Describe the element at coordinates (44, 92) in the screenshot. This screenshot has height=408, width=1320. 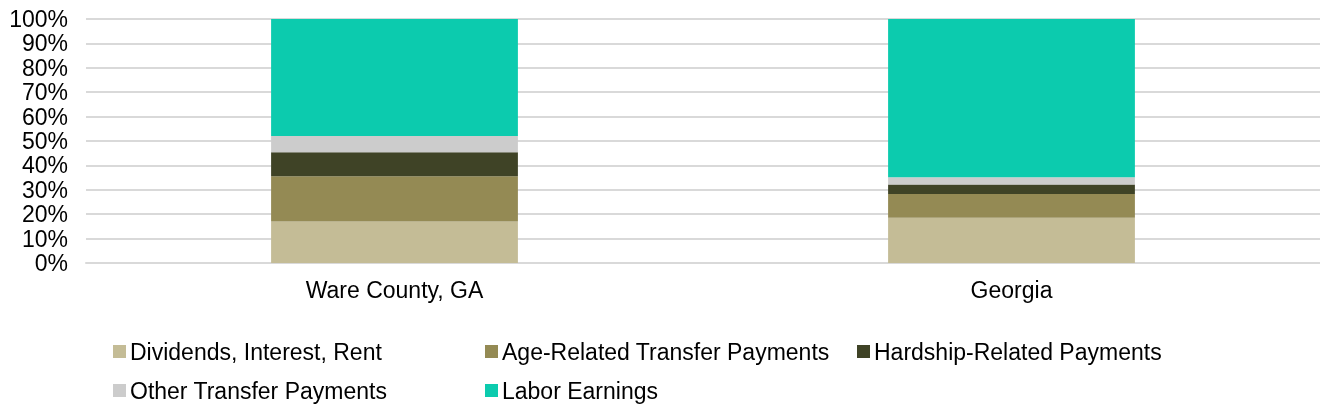
I see `y-tick-label: 70%` at that location.